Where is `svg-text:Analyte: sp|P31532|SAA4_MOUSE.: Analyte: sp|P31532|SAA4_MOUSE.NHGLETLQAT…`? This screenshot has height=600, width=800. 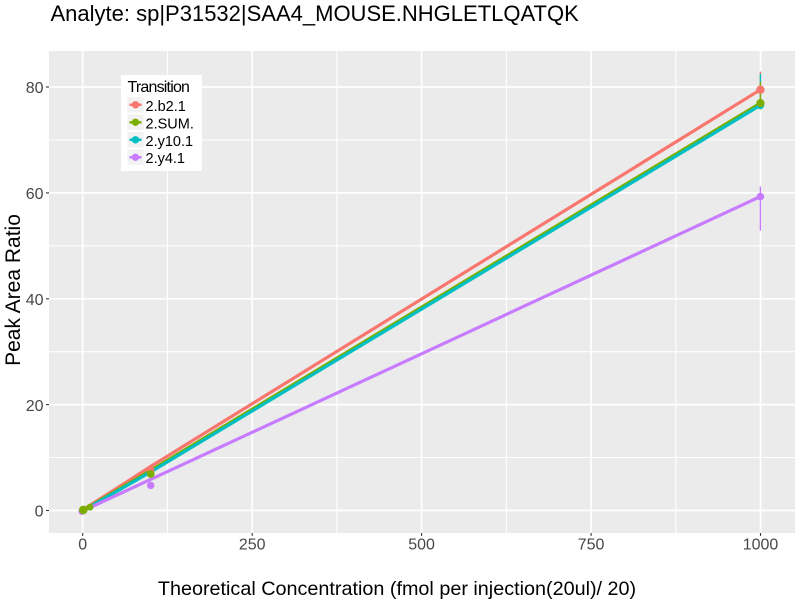 svg-text:Analyte: sp|P31532|SAA4_MOUSE.: Analyte: sp|P31532|SAA4_MOUSE.NHGLETLQAT… is located at coordinates (315, 13).